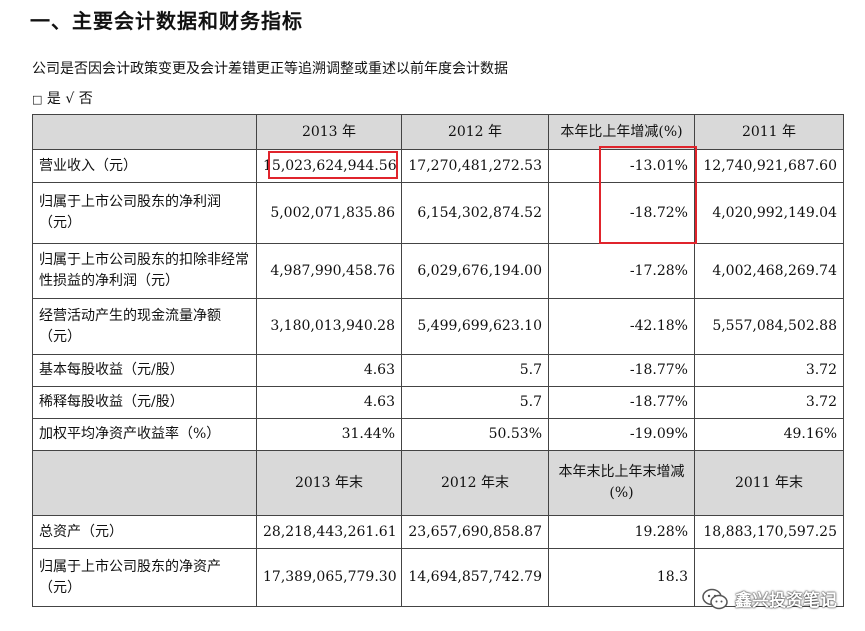 This screenshot has height=631, width=865. Describe the element at coordinates (329, 483) in the screenshot. I see `header-2013-end: 2013 年末` at that location.